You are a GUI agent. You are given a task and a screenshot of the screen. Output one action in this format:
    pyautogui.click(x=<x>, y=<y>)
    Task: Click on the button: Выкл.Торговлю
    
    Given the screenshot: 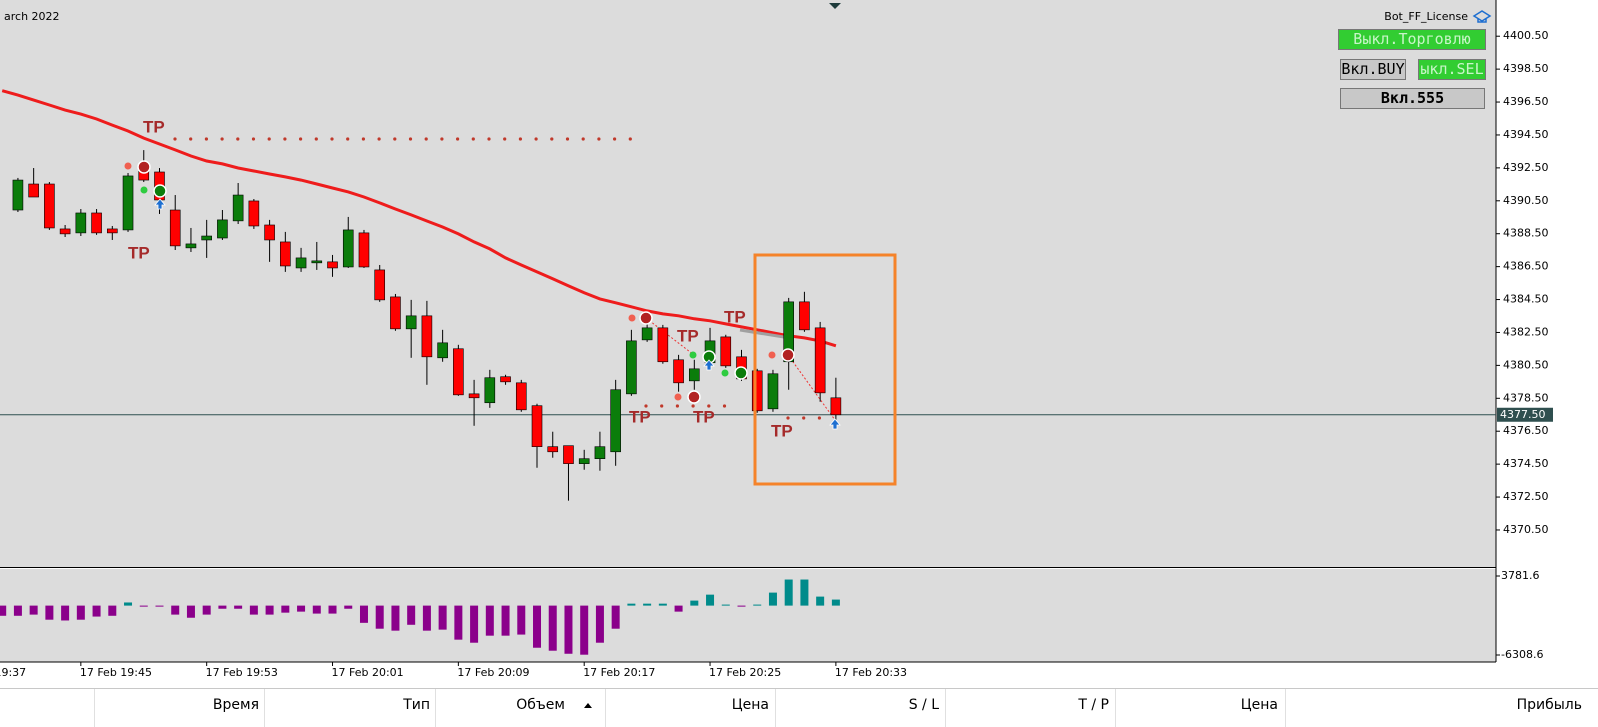 What is the action you would take?
    pyautogui.click(x=1412, y=39)
    